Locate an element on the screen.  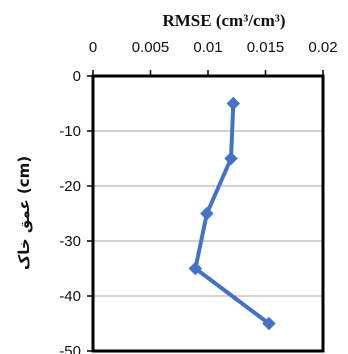
x-tick-label: 0.005 is located at coordinates (151, 47).